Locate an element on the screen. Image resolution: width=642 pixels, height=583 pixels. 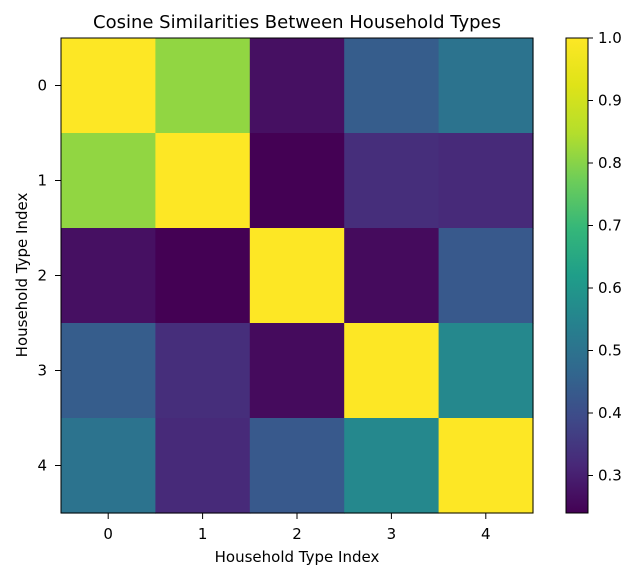
heatmap-cell-r0-c3 is located at coordinates (392, 86).